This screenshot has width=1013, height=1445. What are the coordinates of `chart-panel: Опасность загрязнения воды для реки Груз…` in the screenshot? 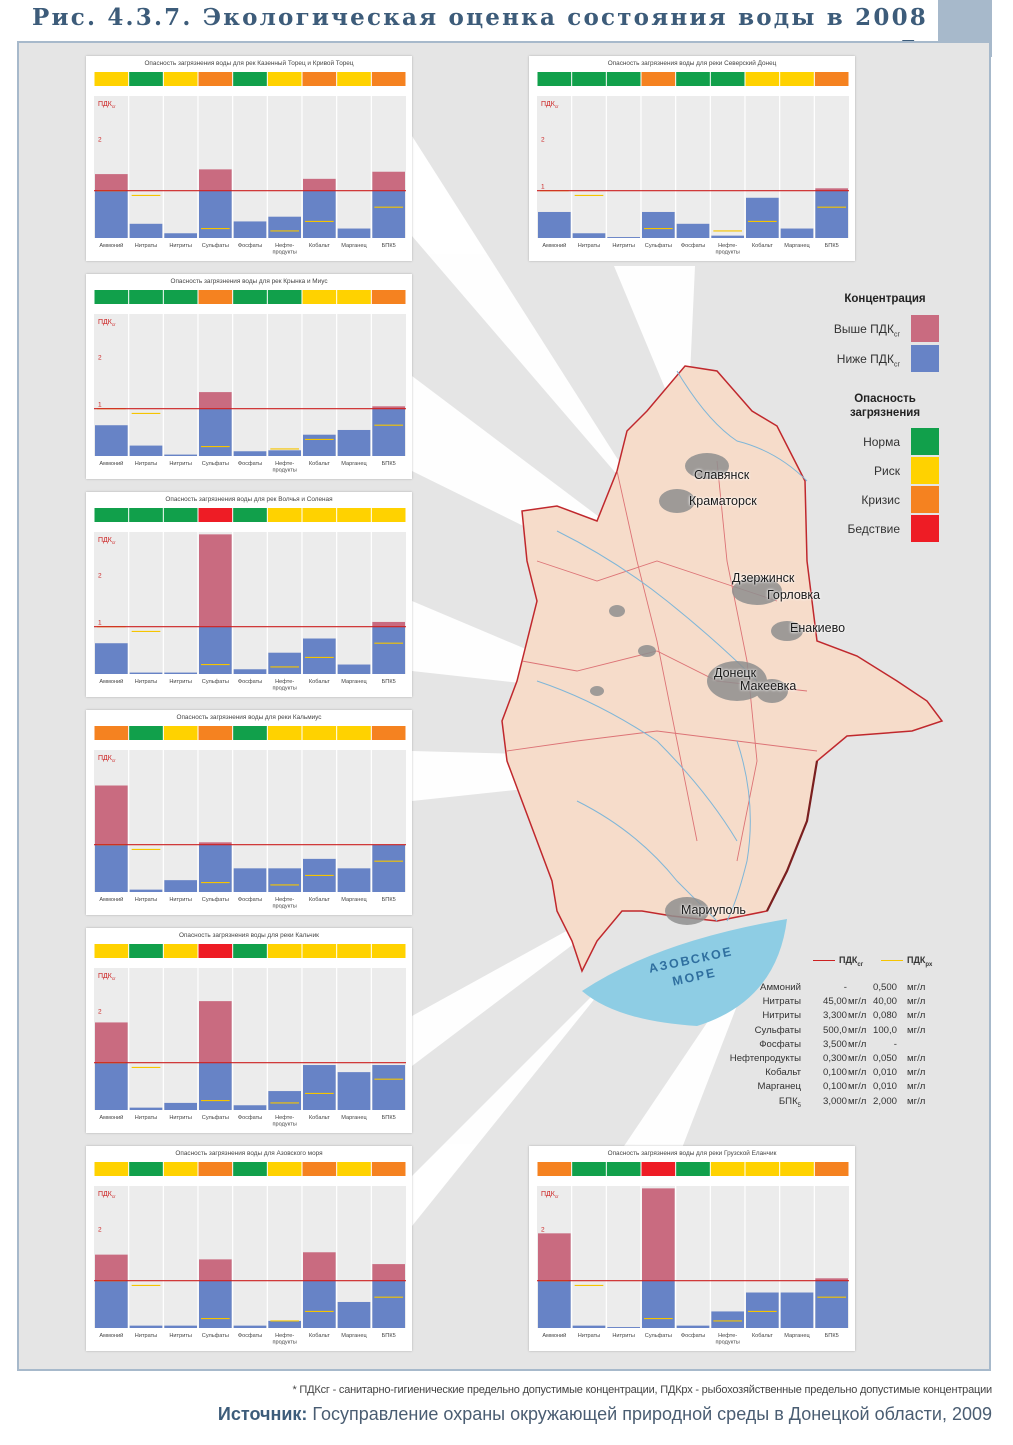 It's located at (692, 1248).